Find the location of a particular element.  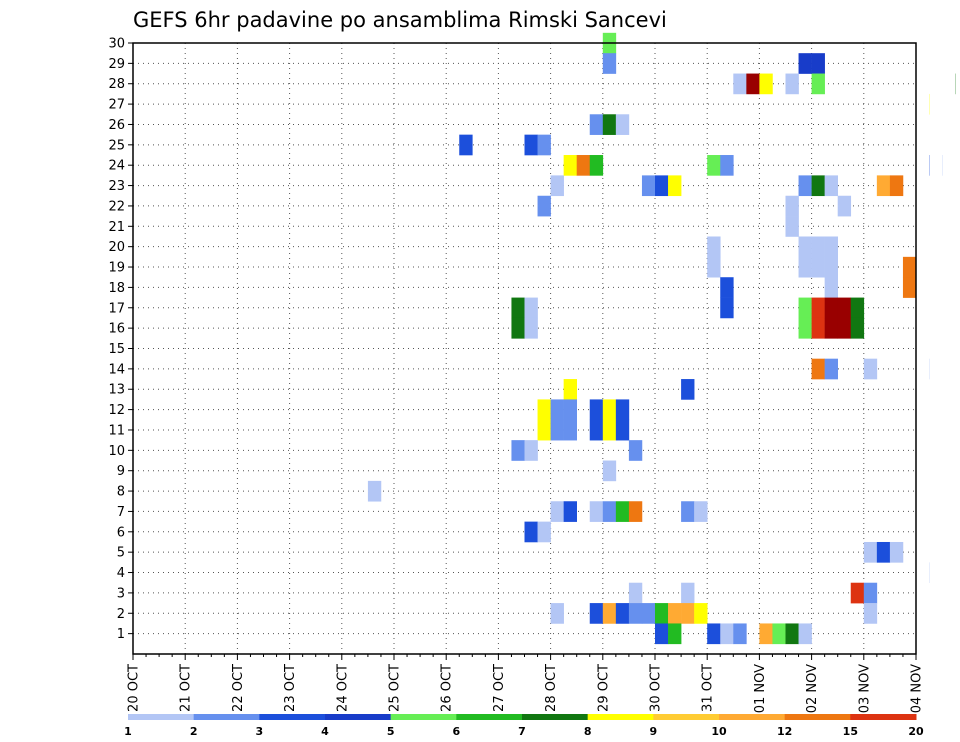

ytick-label-12: 12 is located at coordinates (116, 410).